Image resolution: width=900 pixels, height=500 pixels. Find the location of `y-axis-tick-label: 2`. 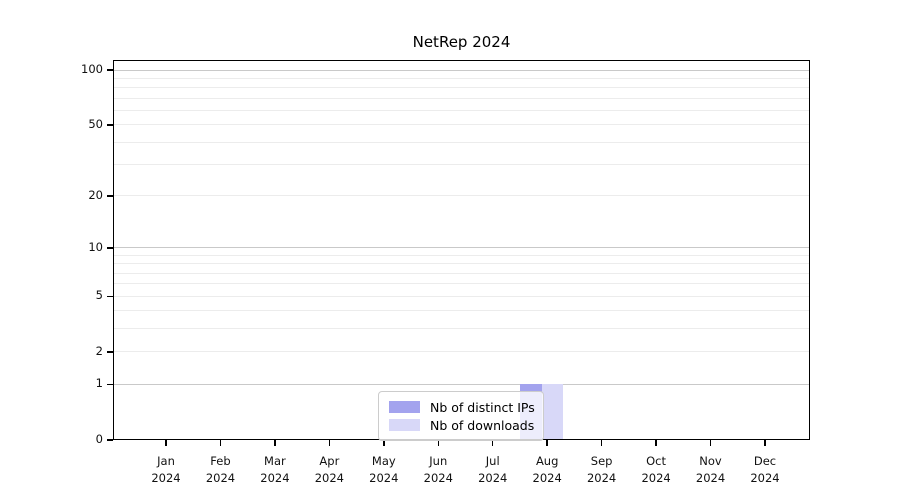

y-axis-tick-label: 2 is located at coordinates (99, 350).